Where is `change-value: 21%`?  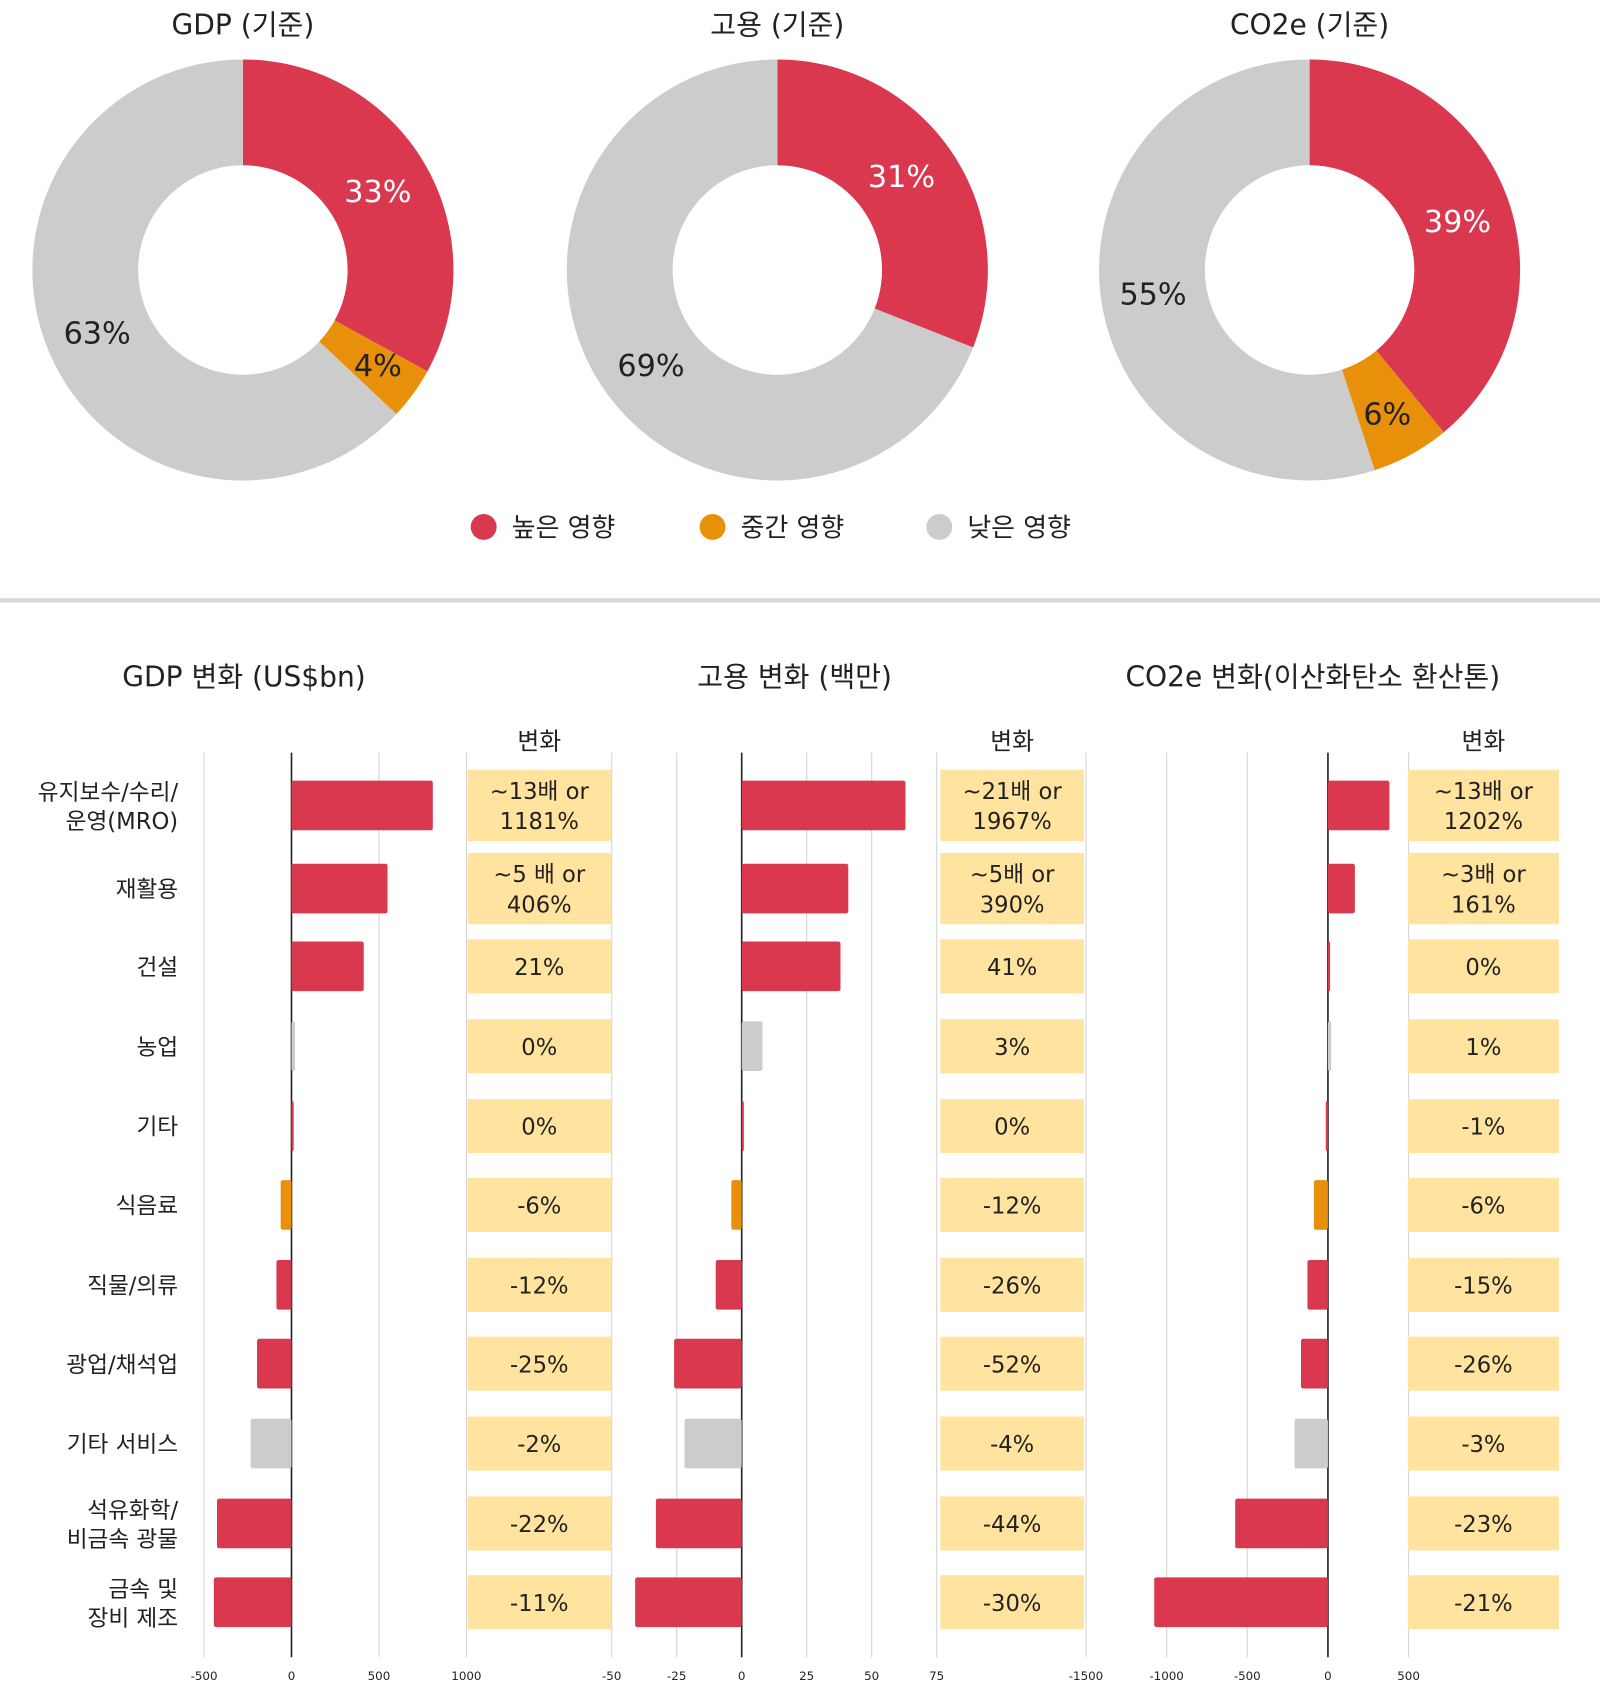
change-value: 21% is located at coordinates (539, 968).